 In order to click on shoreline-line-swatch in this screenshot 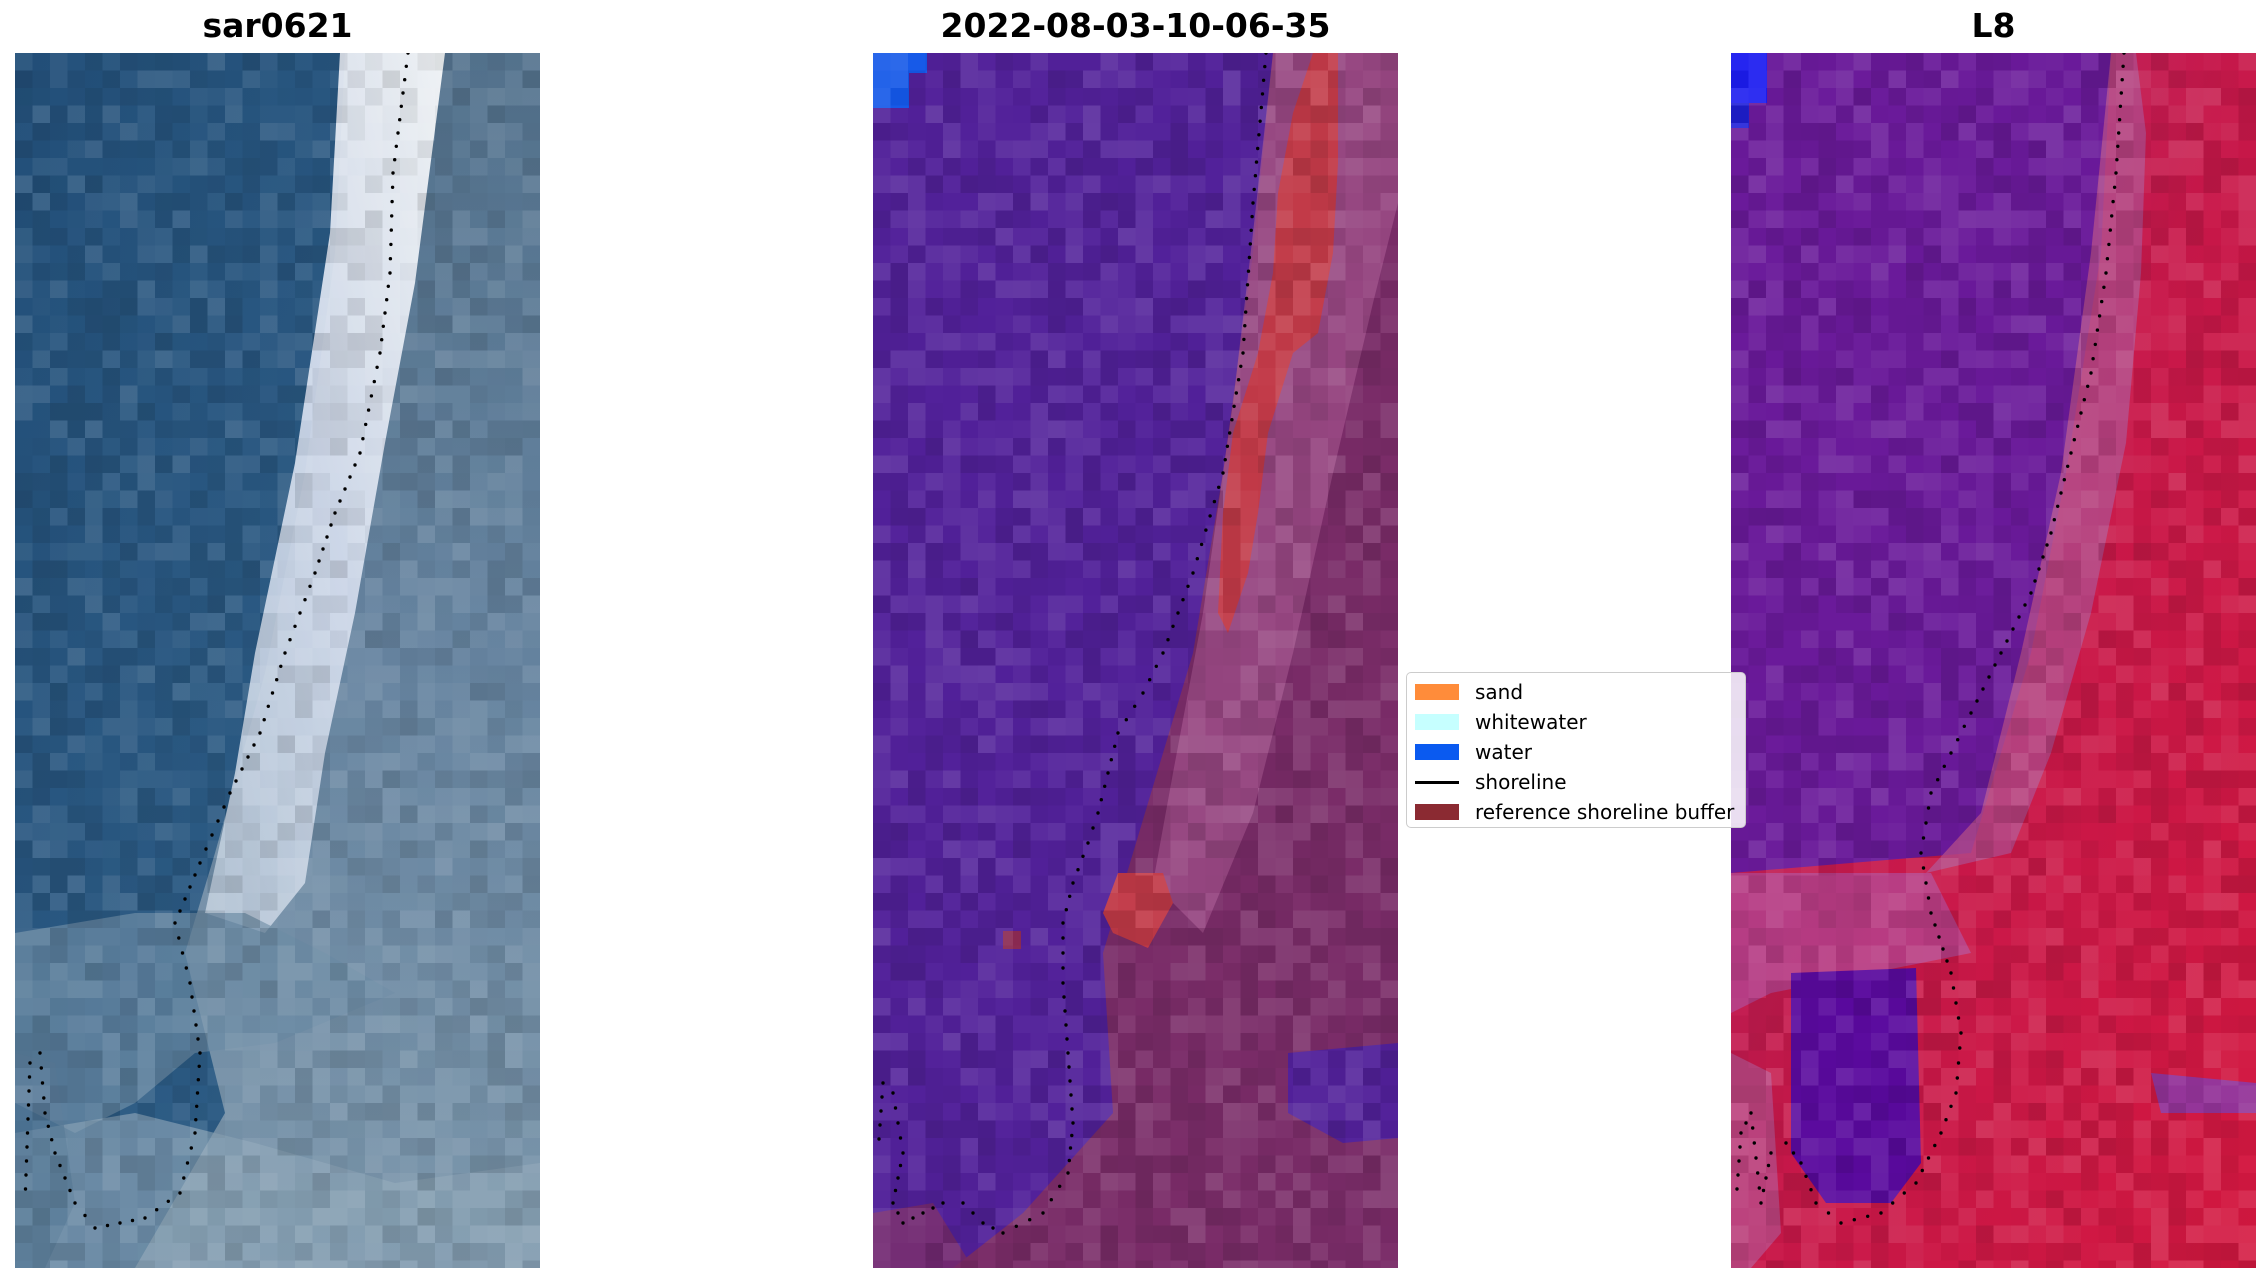, I will do `click(1437, 782)`.